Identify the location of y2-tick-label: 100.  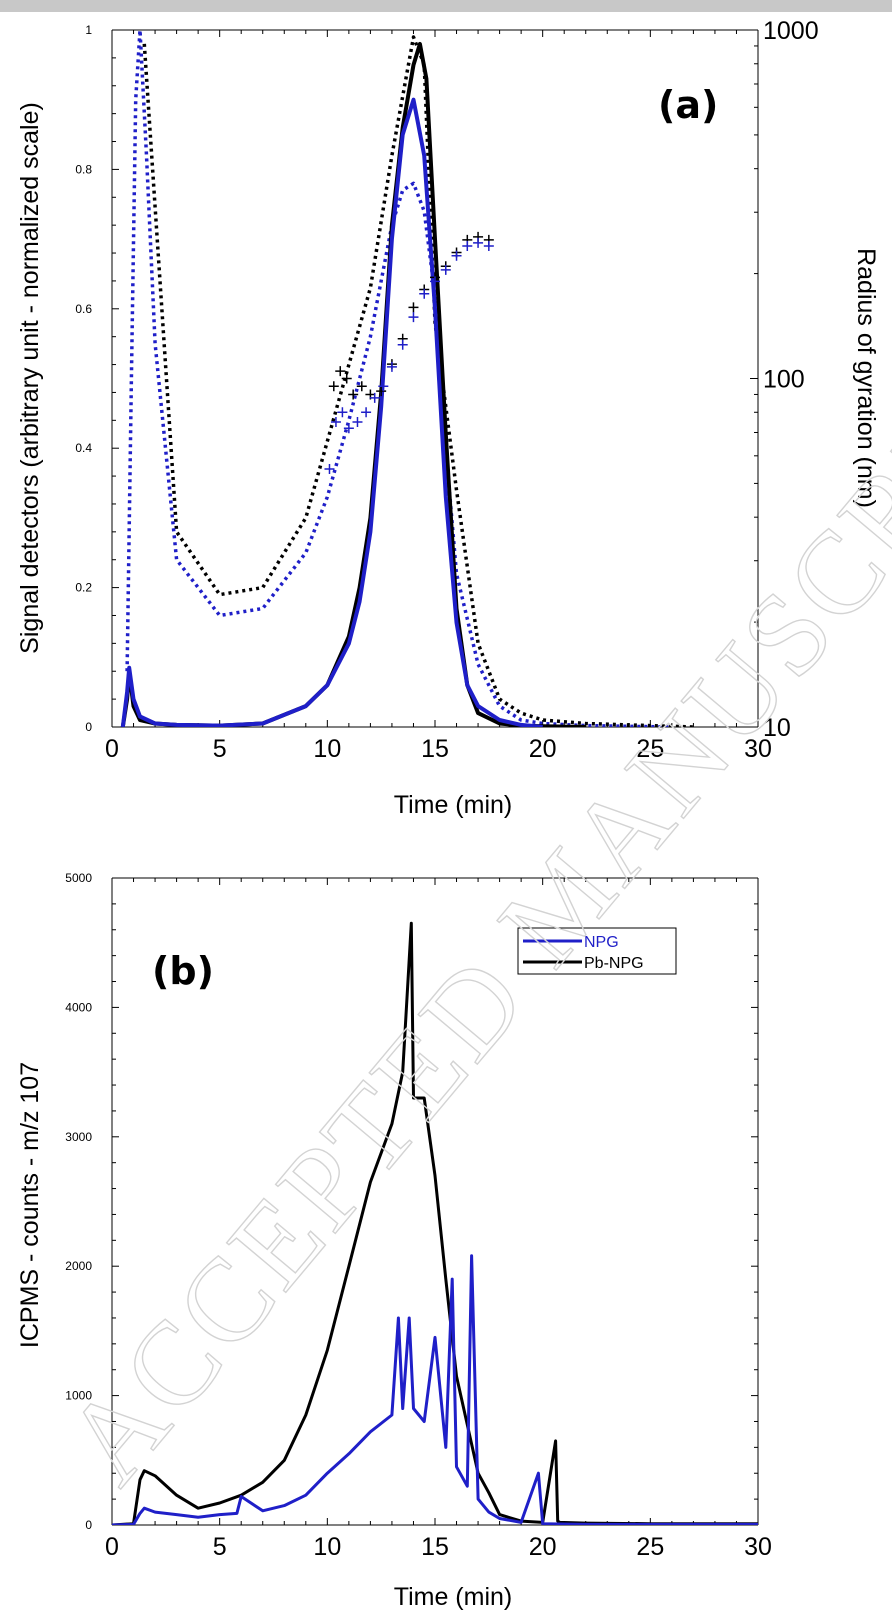
(784, 380).